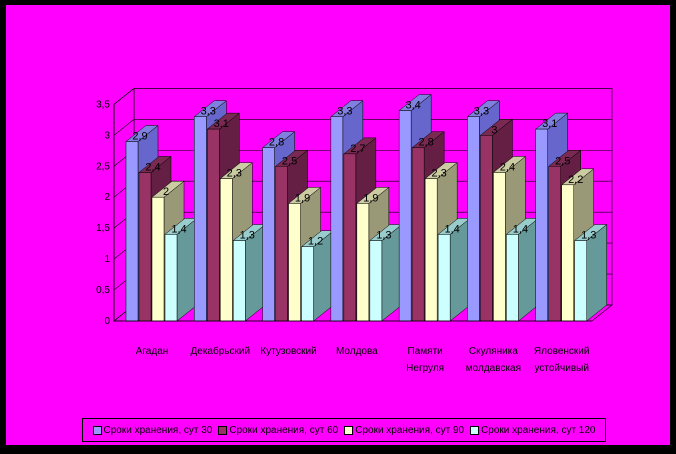 Image resolution: width=676 pixels, height=454 pixels. Describe the element at coordinates (278, 430) in the screenshot. I see `legend-item: Сроки хранения, сут 60` at that location.